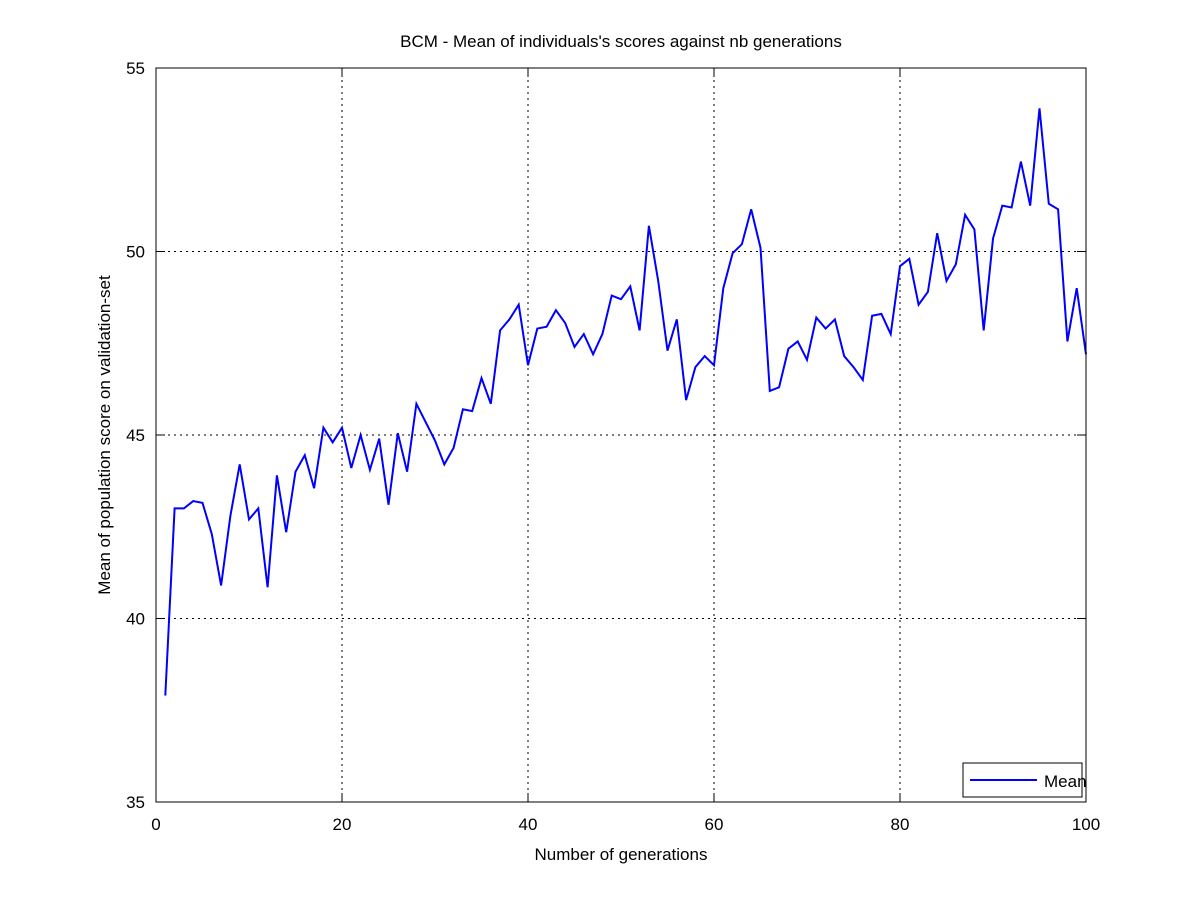  Describe the element at coordinates (1024, 780) in the screenshot. I see `legend: Mean` at that location.